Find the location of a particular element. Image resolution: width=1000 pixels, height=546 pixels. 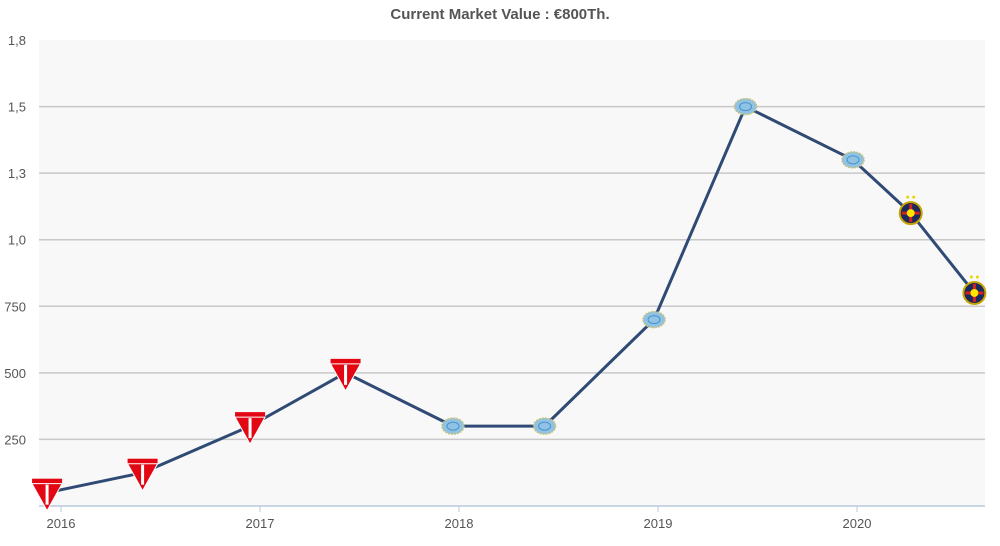

chart-title: Current Market Value : €800Th. is located at coordinates (500, 14).